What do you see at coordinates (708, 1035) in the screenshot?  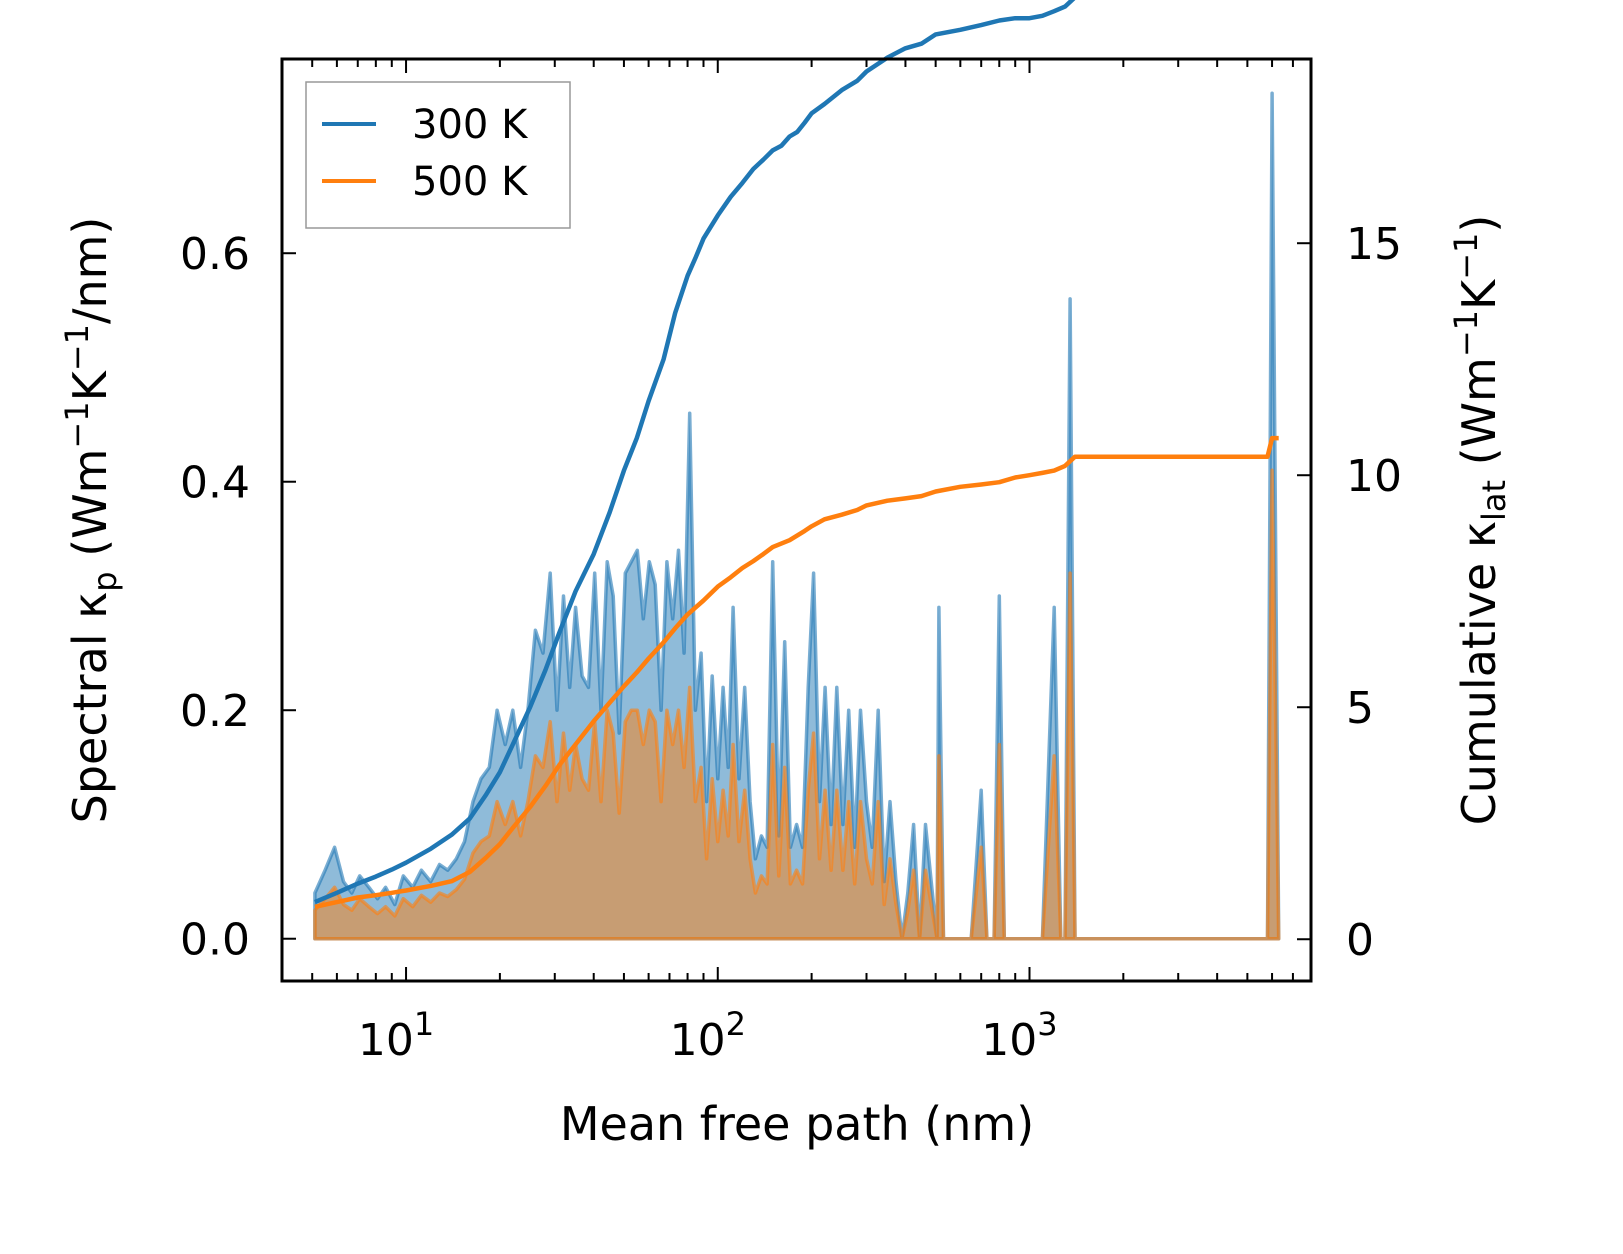 I see `x-tick-label: 10²` at bounding box center [708, 1035].